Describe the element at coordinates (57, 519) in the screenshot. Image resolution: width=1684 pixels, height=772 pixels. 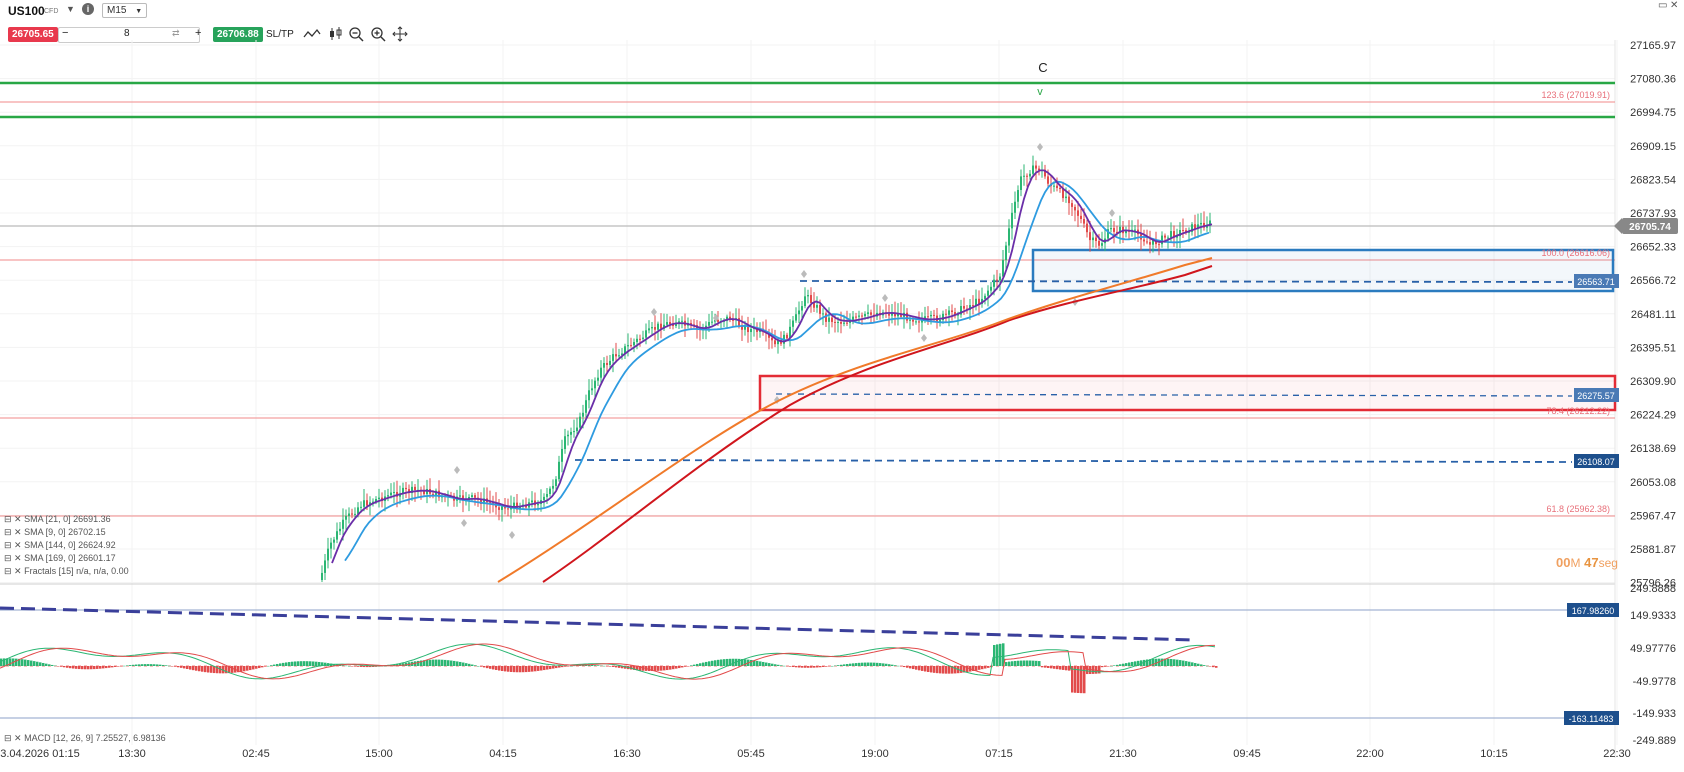
I see `indicator-sma21-label: ⊟ ✕ SMA [21, 0] 26691.36` at that location.